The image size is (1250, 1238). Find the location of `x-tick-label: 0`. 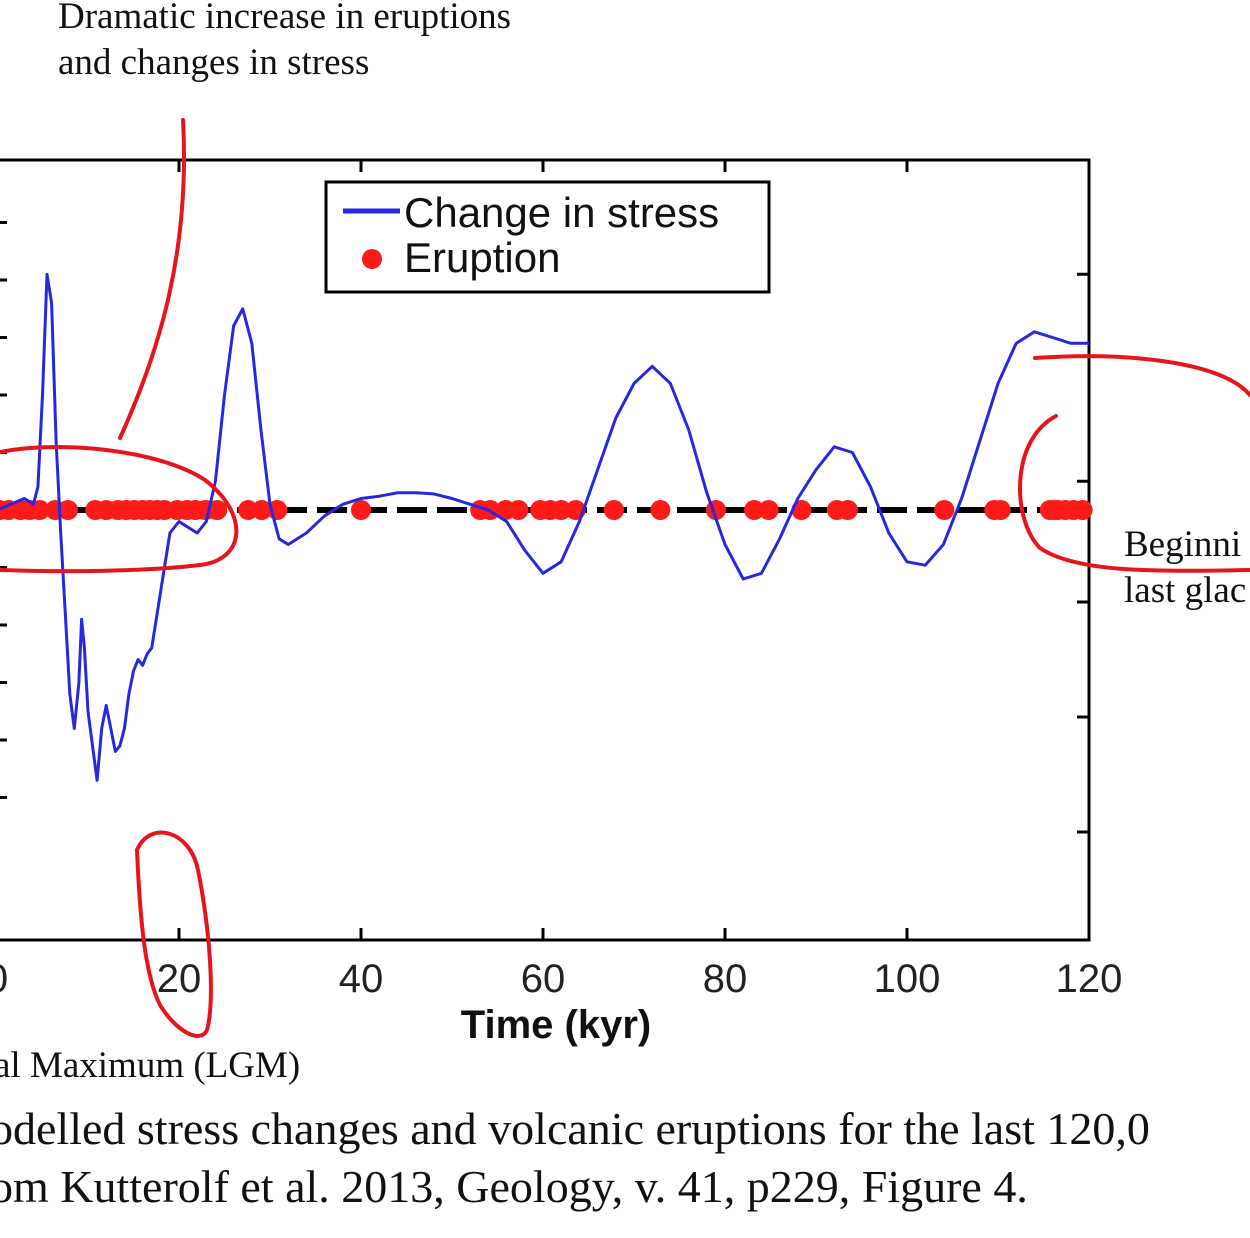

x-tick-label: 0 is located at coordinates (4, 979).